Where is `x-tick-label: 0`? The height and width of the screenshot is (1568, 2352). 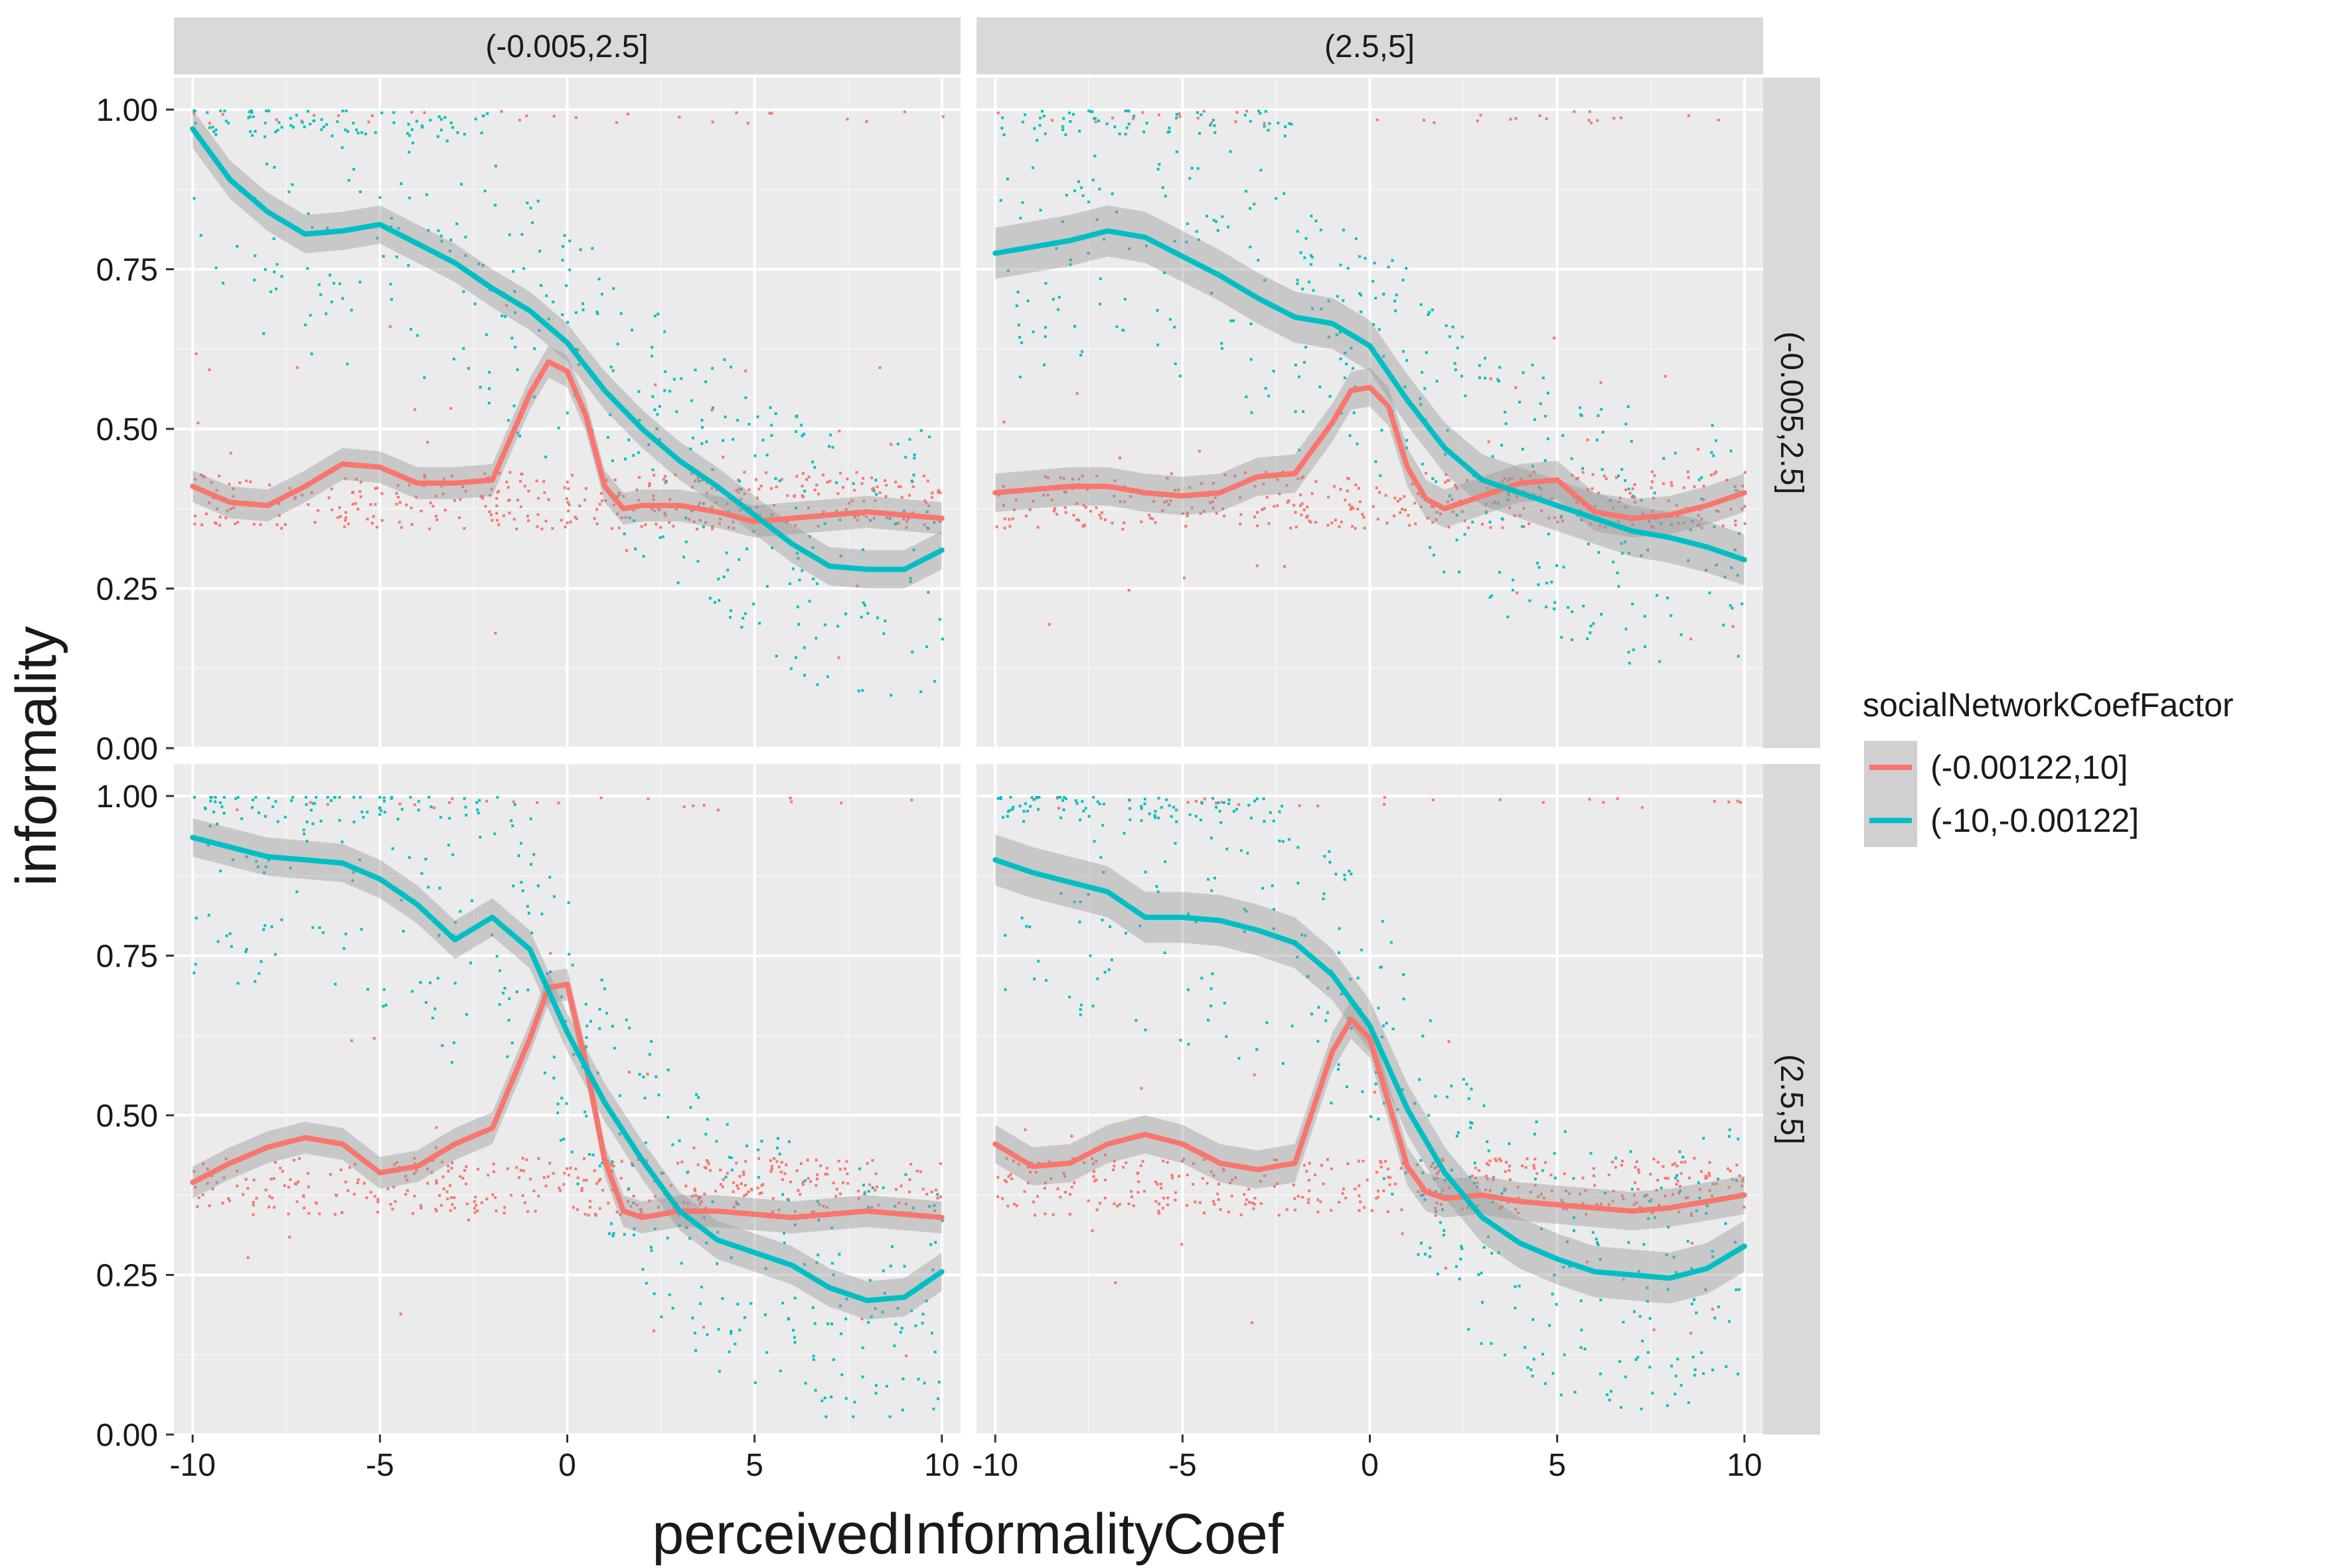
x-tick-label: 0 is located at coordinates (1370, 1465).